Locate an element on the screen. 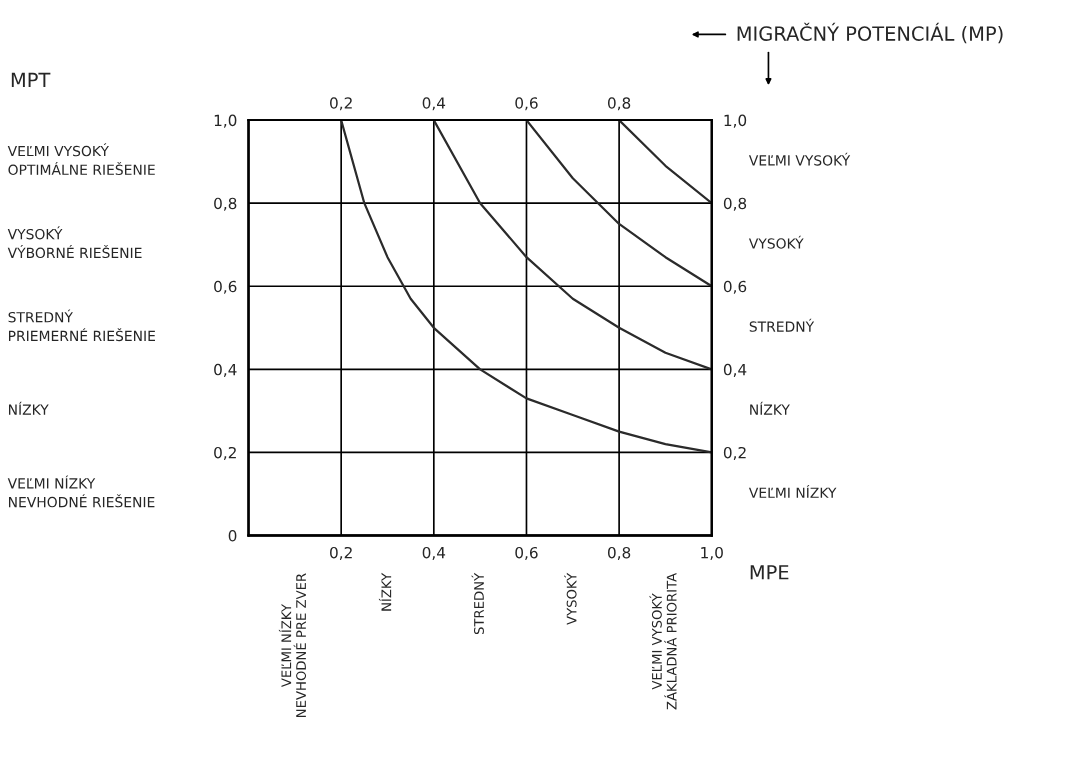  x2-tick-label: 0,4 is located at coordinates (434, 104).